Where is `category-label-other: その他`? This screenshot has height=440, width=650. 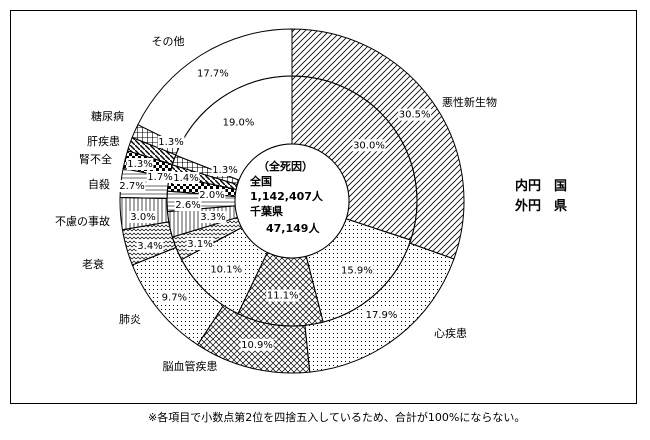
category-label-other: その他 is located at coordinates (168, 41).